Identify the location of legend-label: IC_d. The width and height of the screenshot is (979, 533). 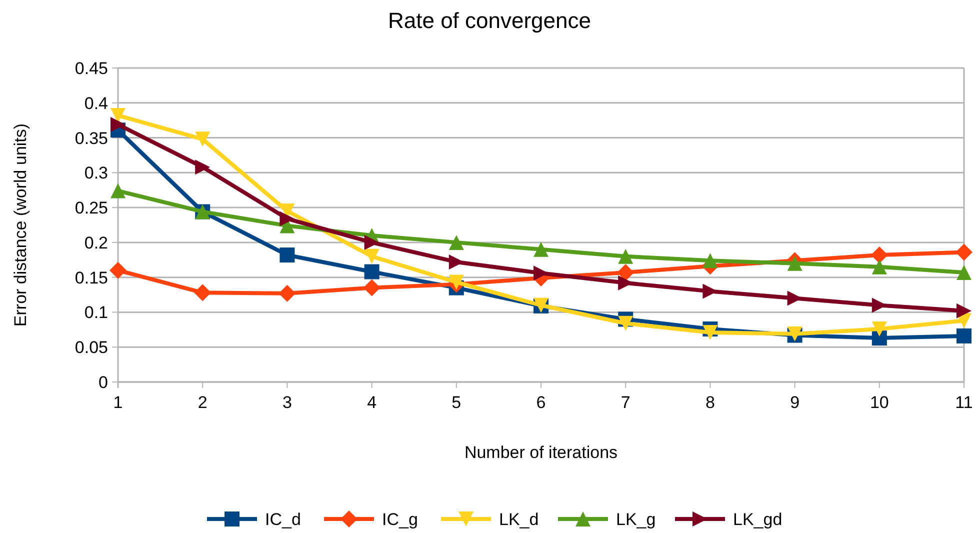
(283, 519).